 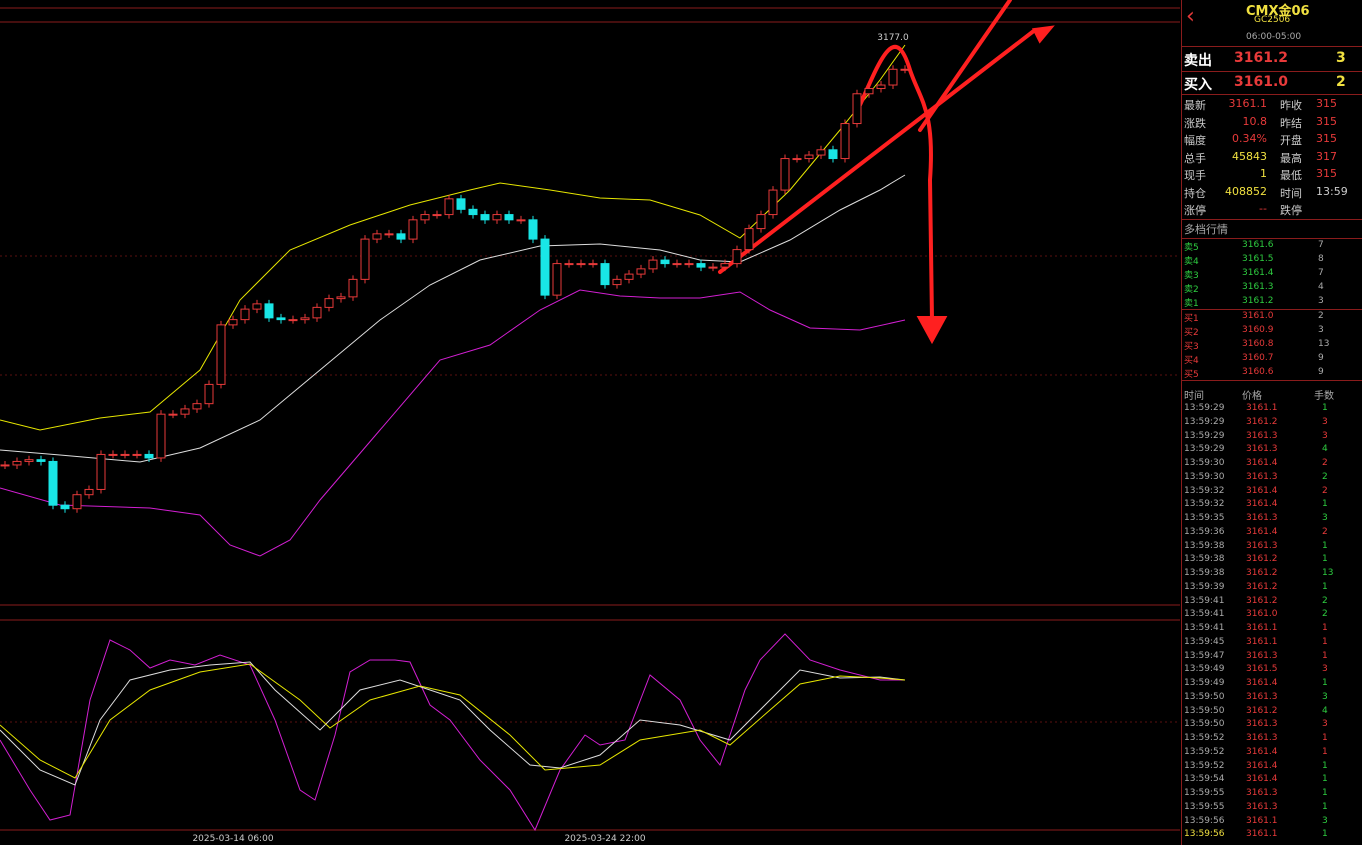 I want to click on depth-volume: 2, so click(x=1321, y=316).